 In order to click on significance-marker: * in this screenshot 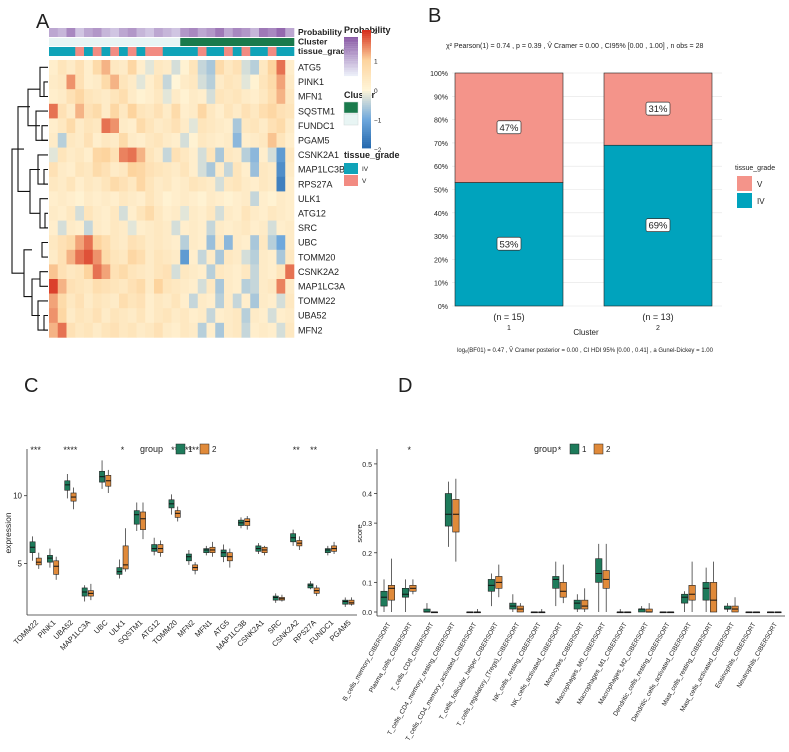, I will do `click(123, 450)`.